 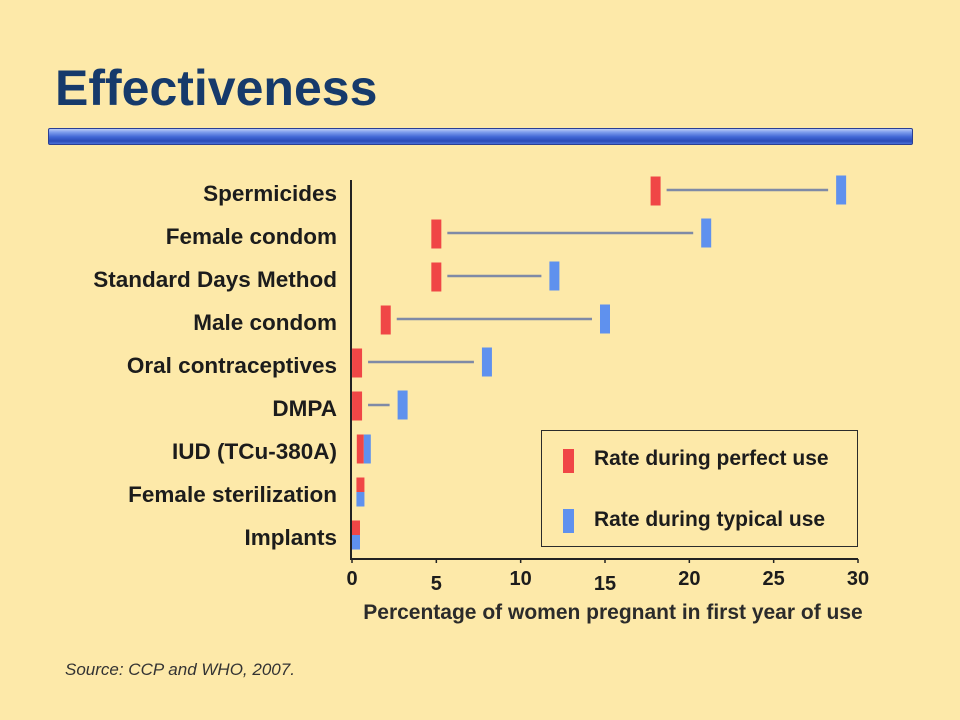 What do you see at coordinates (356, 527) in the screenshot?
I see `perfect-use-marker-implants` at bounding box center [356, 527].